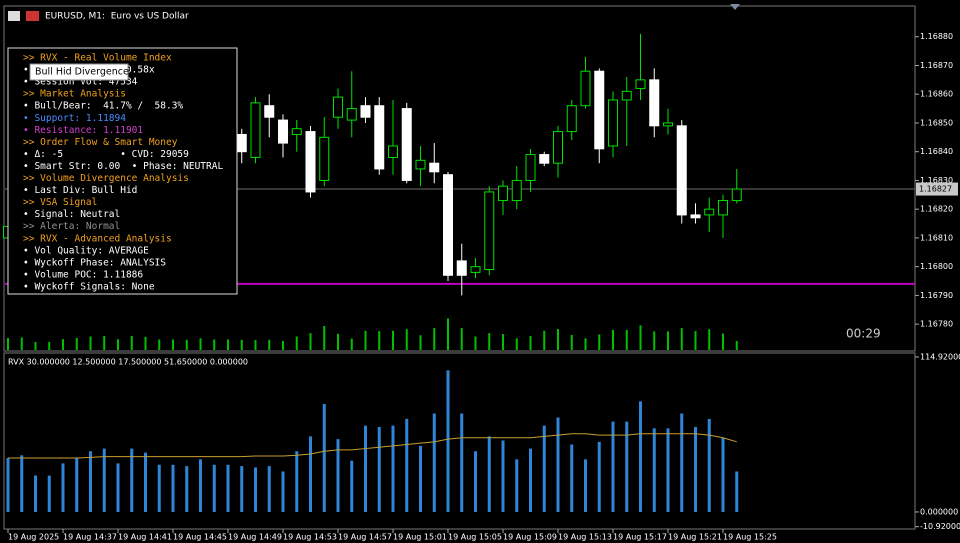  Describe the element at coordinates (60, 202) in the screenshot. I see `info-line: >> VSA Signal` at that location.